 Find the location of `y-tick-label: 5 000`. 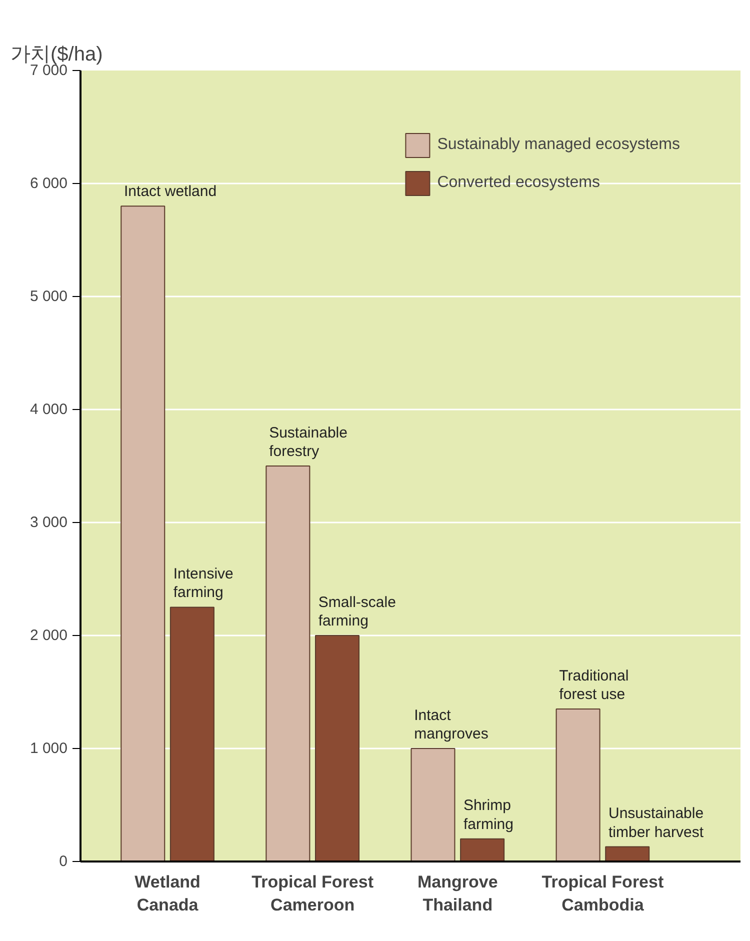

y-tick-label: 5 000 is located at coordinates (49, 296).